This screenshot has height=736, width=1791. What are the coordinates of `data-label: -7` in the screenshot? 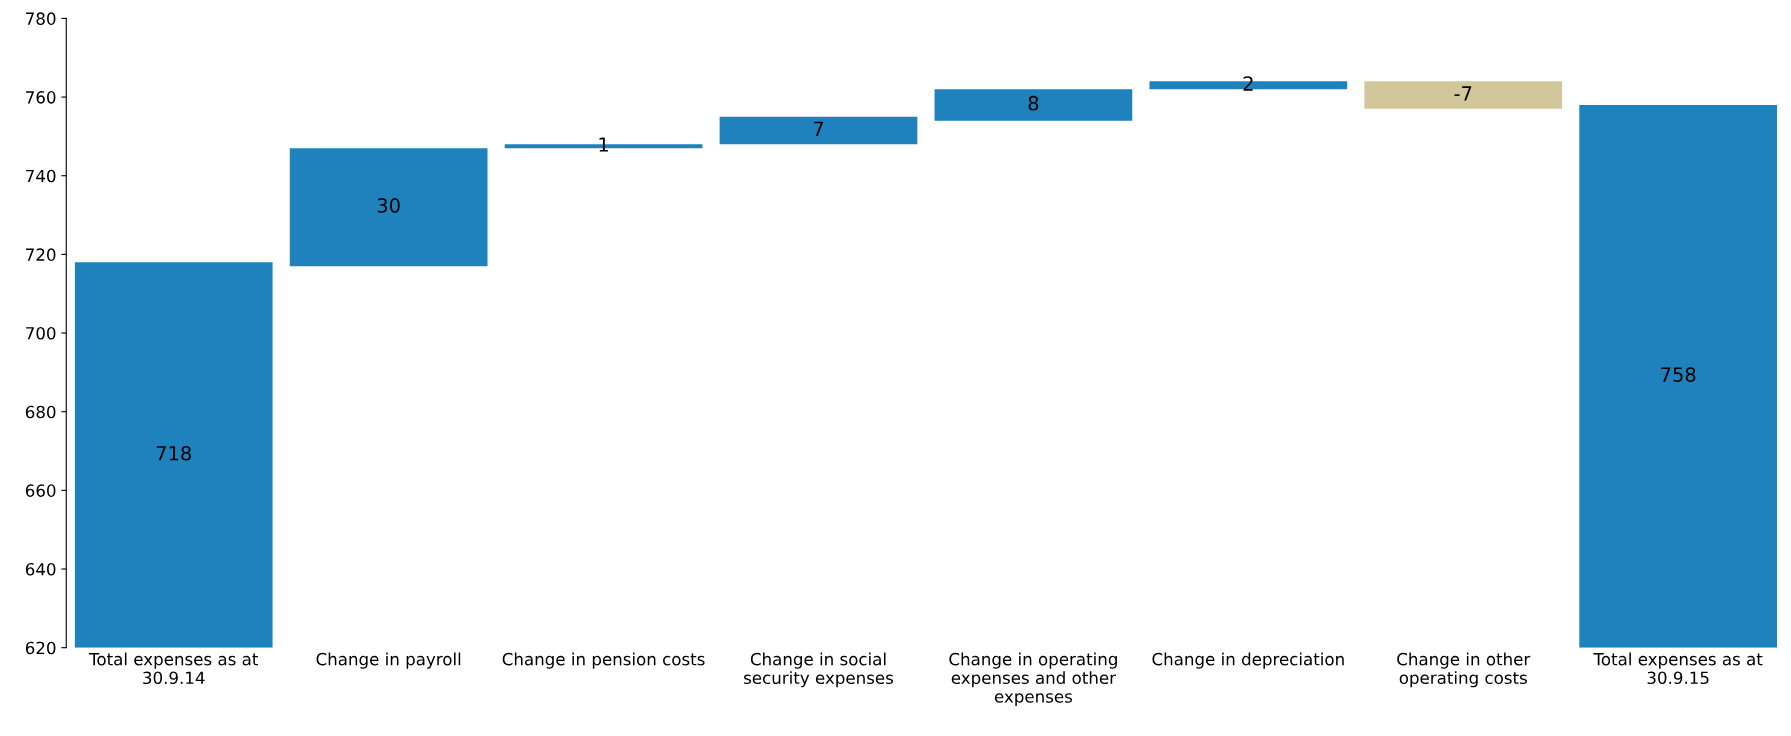 It's located at (1463, 93).